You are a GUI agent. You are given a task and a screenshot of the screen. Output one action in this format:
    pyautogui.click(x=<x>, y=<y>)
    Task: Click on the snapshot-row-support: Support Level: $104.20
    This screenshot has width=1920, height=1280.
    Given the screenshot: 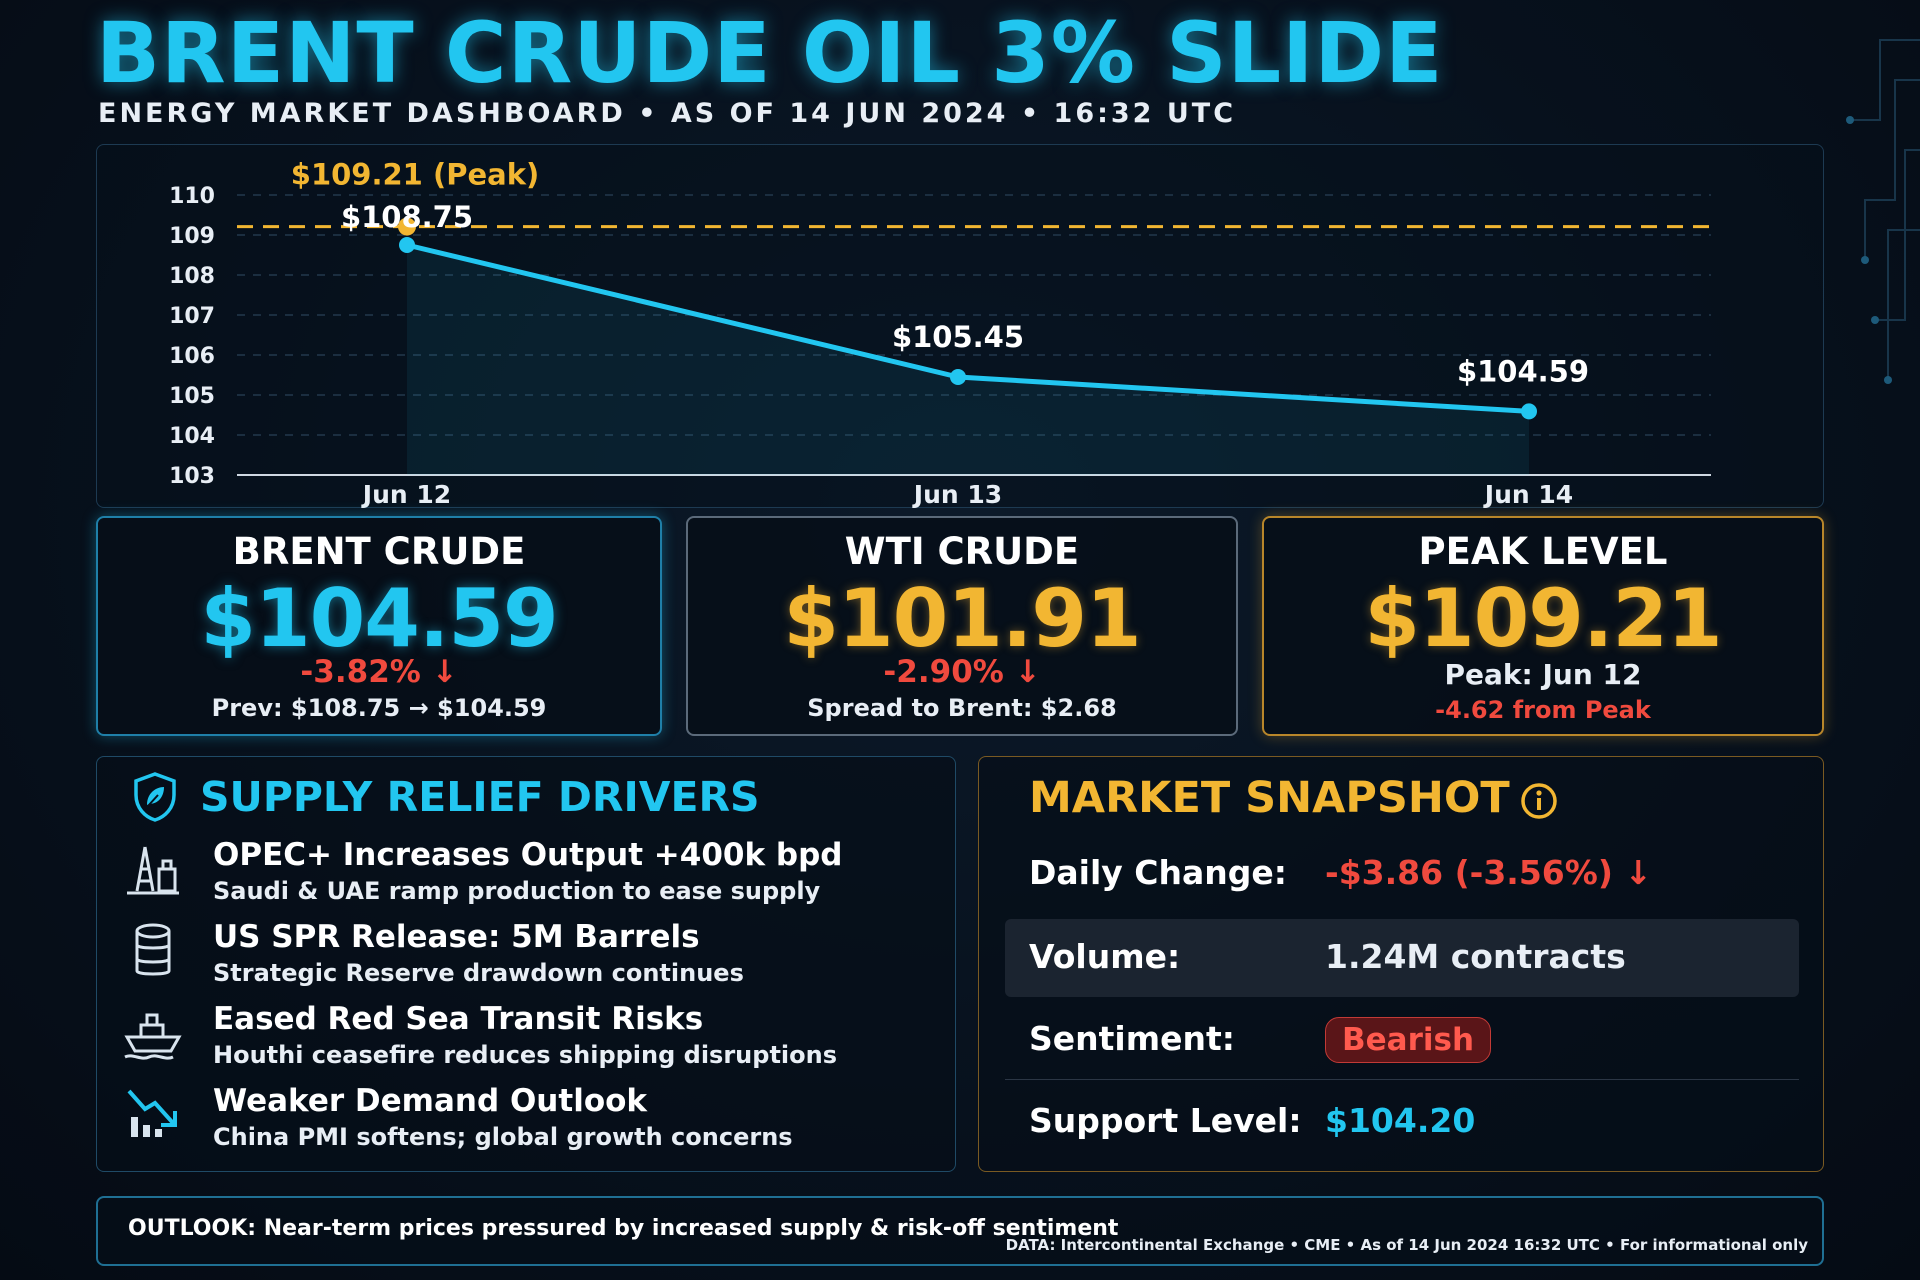 What is the action you would take?
    pyautogui.click(x=1402, y=1122)
    